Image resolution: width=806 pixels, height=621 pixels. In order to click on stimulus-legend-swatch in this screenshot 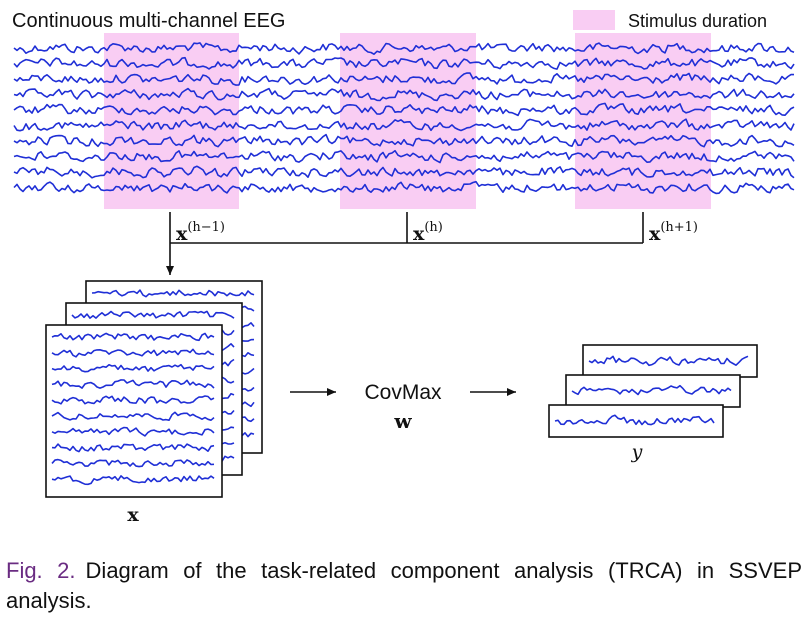, I will do `click(594, 20)`.